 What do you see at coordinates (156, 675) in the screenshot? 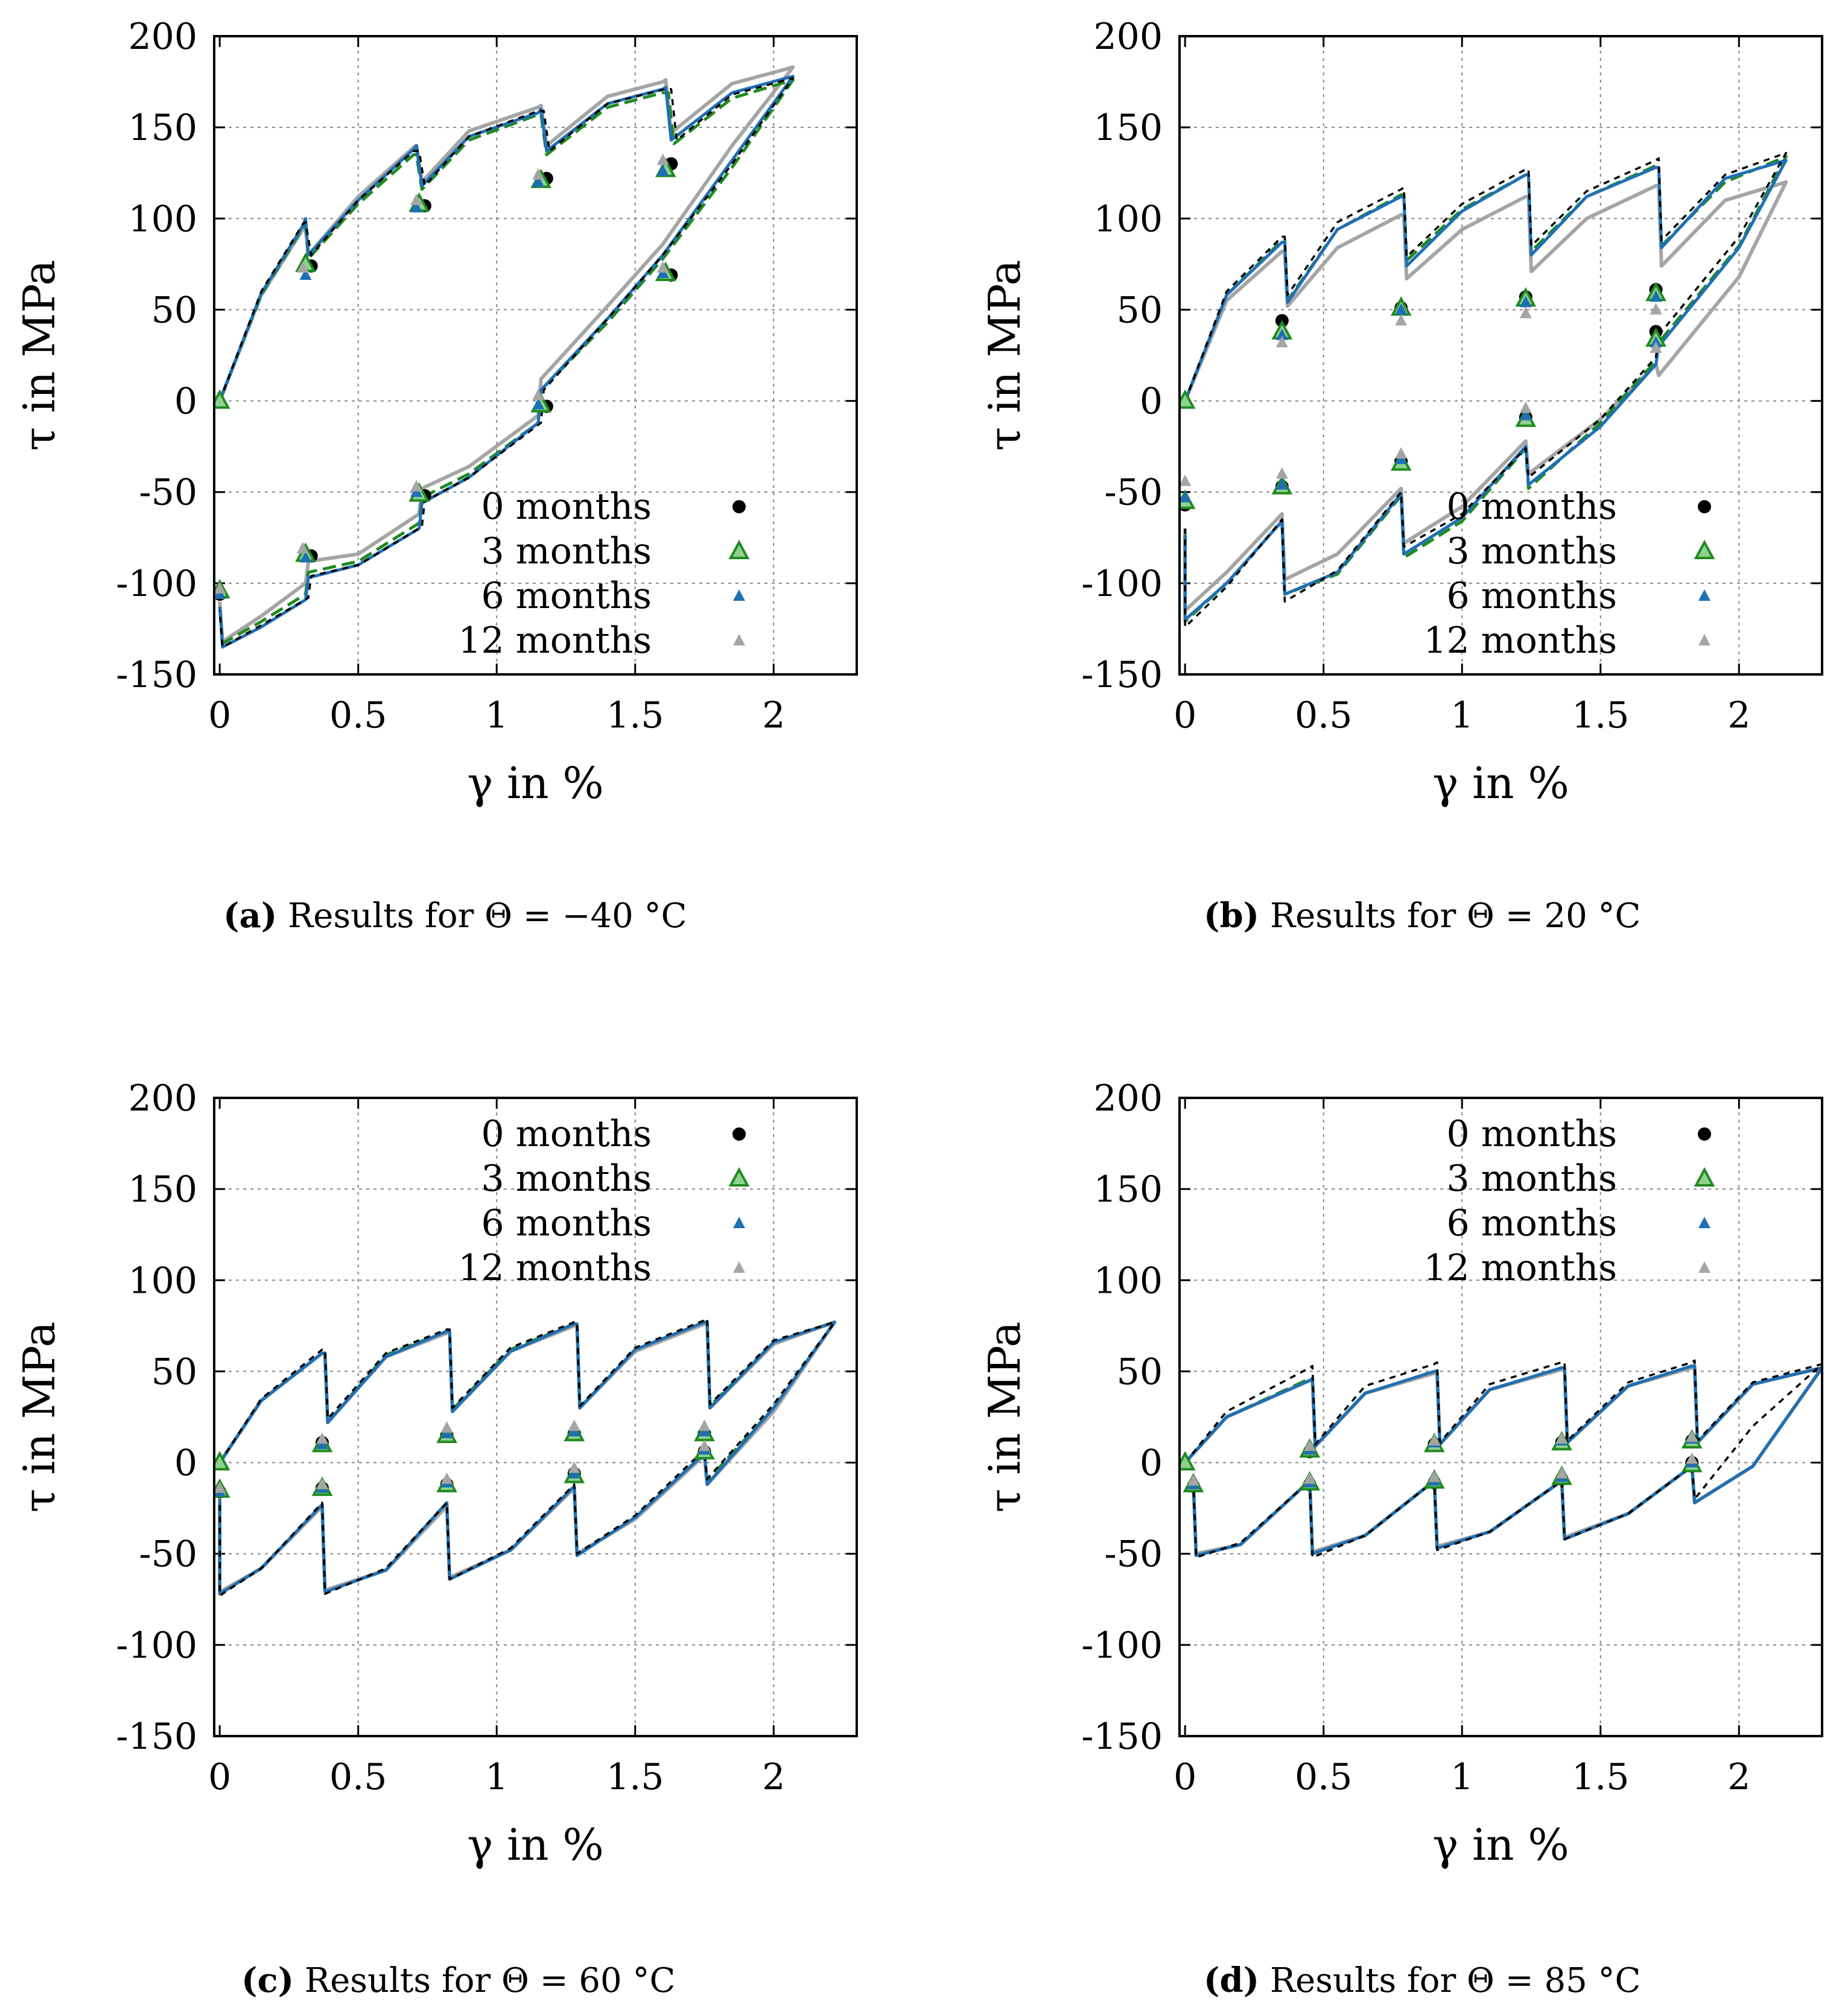
I see `y-tick-label: -150` at bounding box center [156, 675].